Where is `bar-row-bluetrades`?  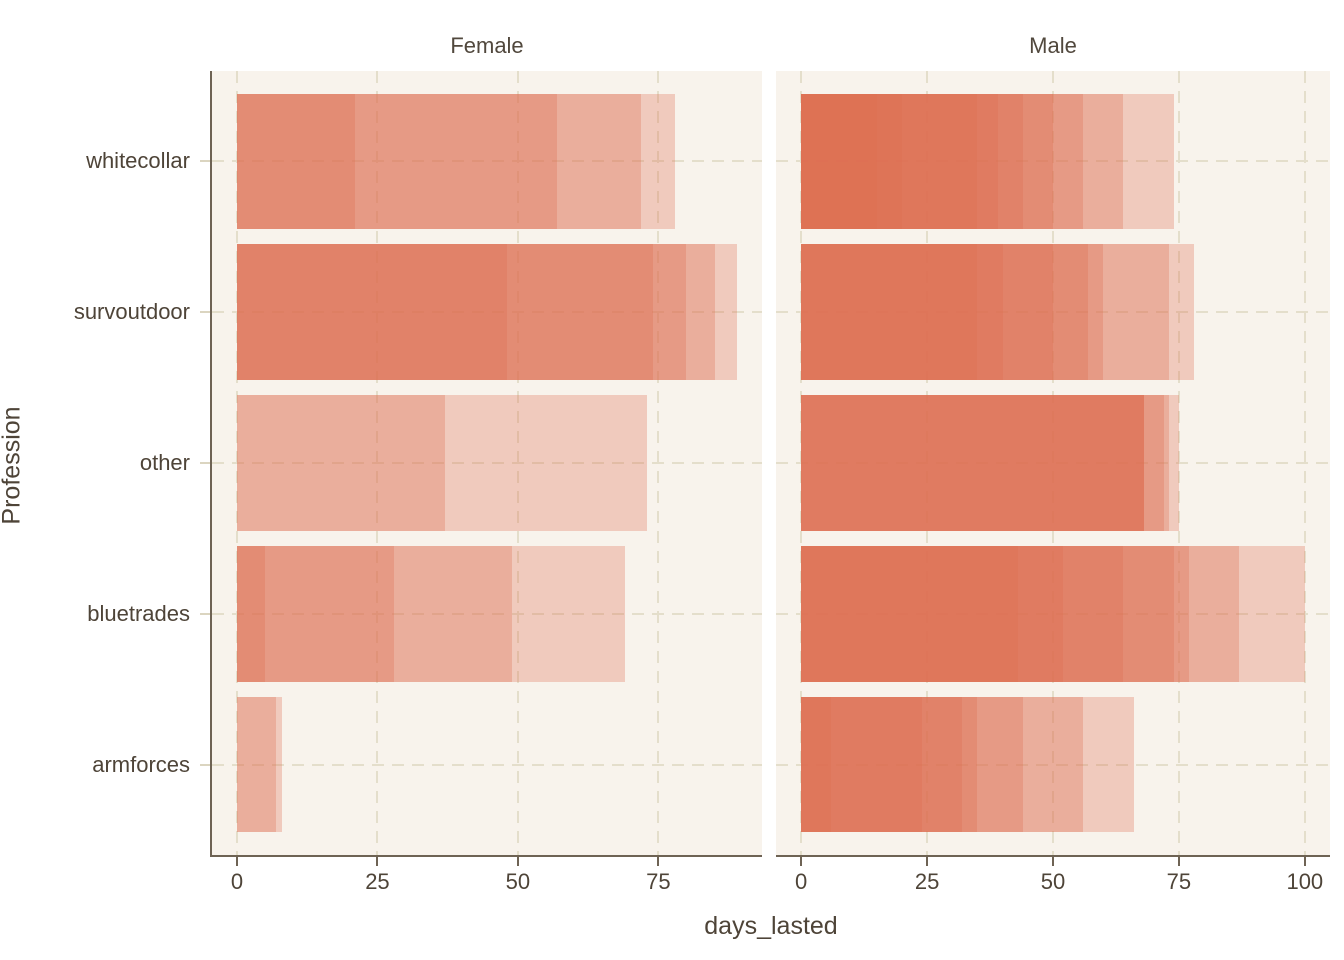
bar-row-bluetrades is located at coordinates (1053, 613).